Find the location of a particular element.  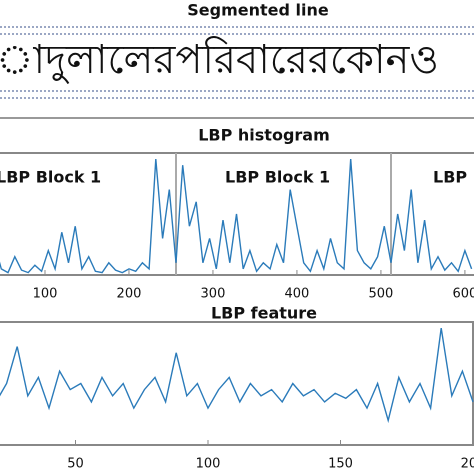

x-tick-label: 400 is located at coordinates (297, 294).